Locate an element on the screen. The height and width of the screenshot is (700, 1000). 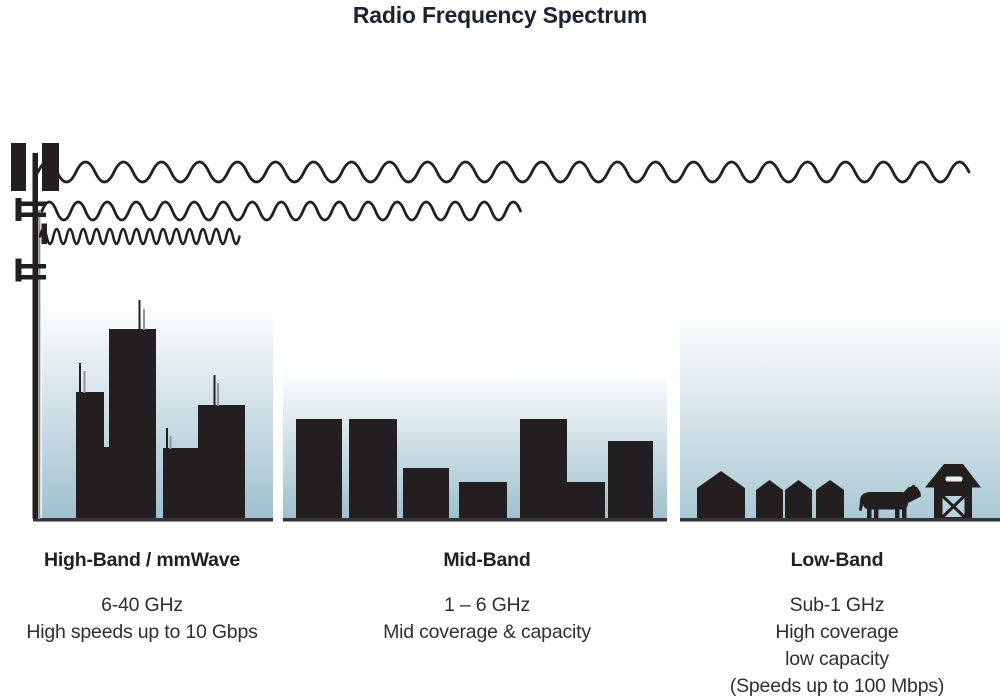
lowband-coverage: High coverage is located at coordinates (837, 632).